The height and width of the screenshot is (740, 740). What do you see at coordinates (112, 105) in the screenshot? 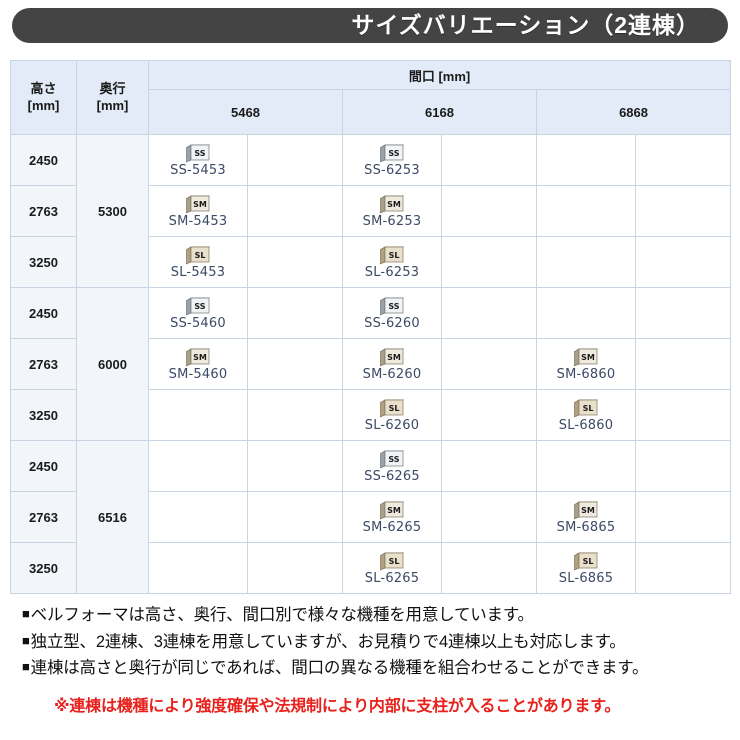
I see `header-depth-label-line2: [mm]` at bounding box center [112, 105].